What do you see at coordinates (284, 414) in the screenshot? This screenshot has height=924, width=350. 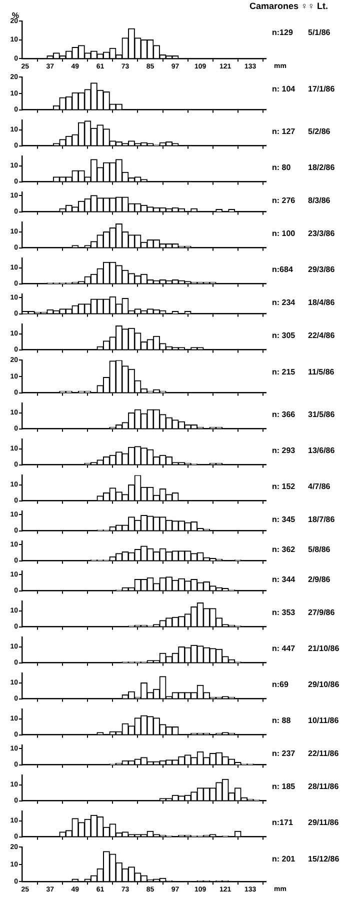 I see `text: n: 366` at bounding box center [284, 414].